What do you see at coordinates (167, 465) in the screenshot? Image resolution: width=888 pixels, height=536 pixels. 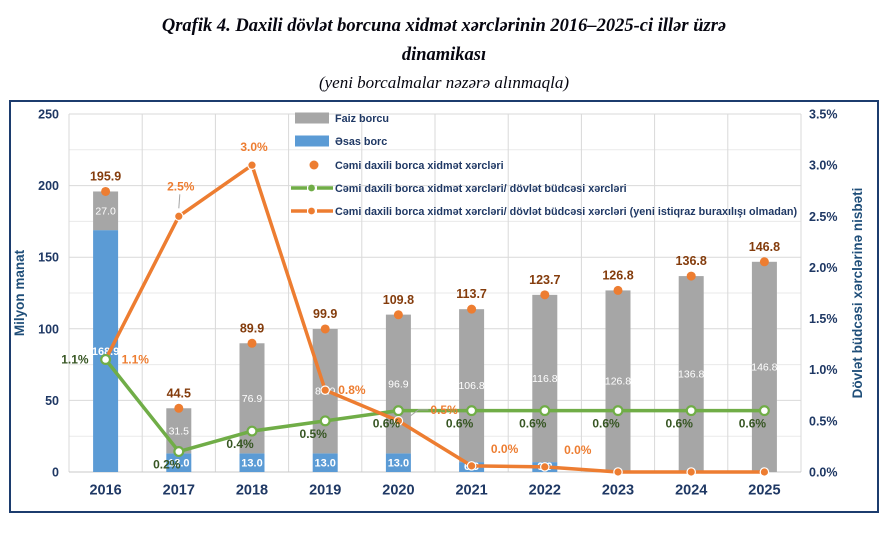 I see `green-pct-label: 0.2%` at bounding box center [167, 465].